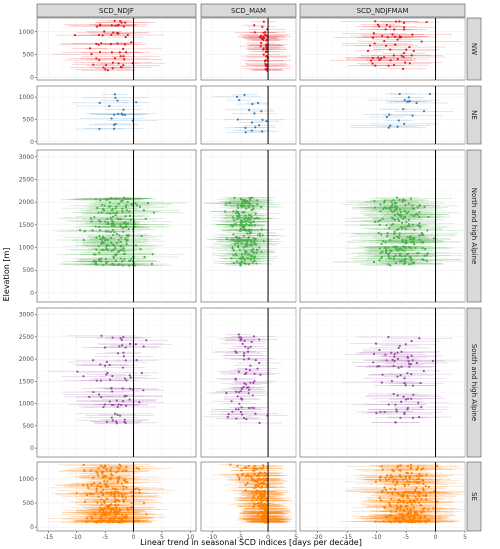  What do you see at coordinates (116, 11) in the screenshot?
I see `column-strip-label: SCD_NDJF` at bounding box center [116, 11].